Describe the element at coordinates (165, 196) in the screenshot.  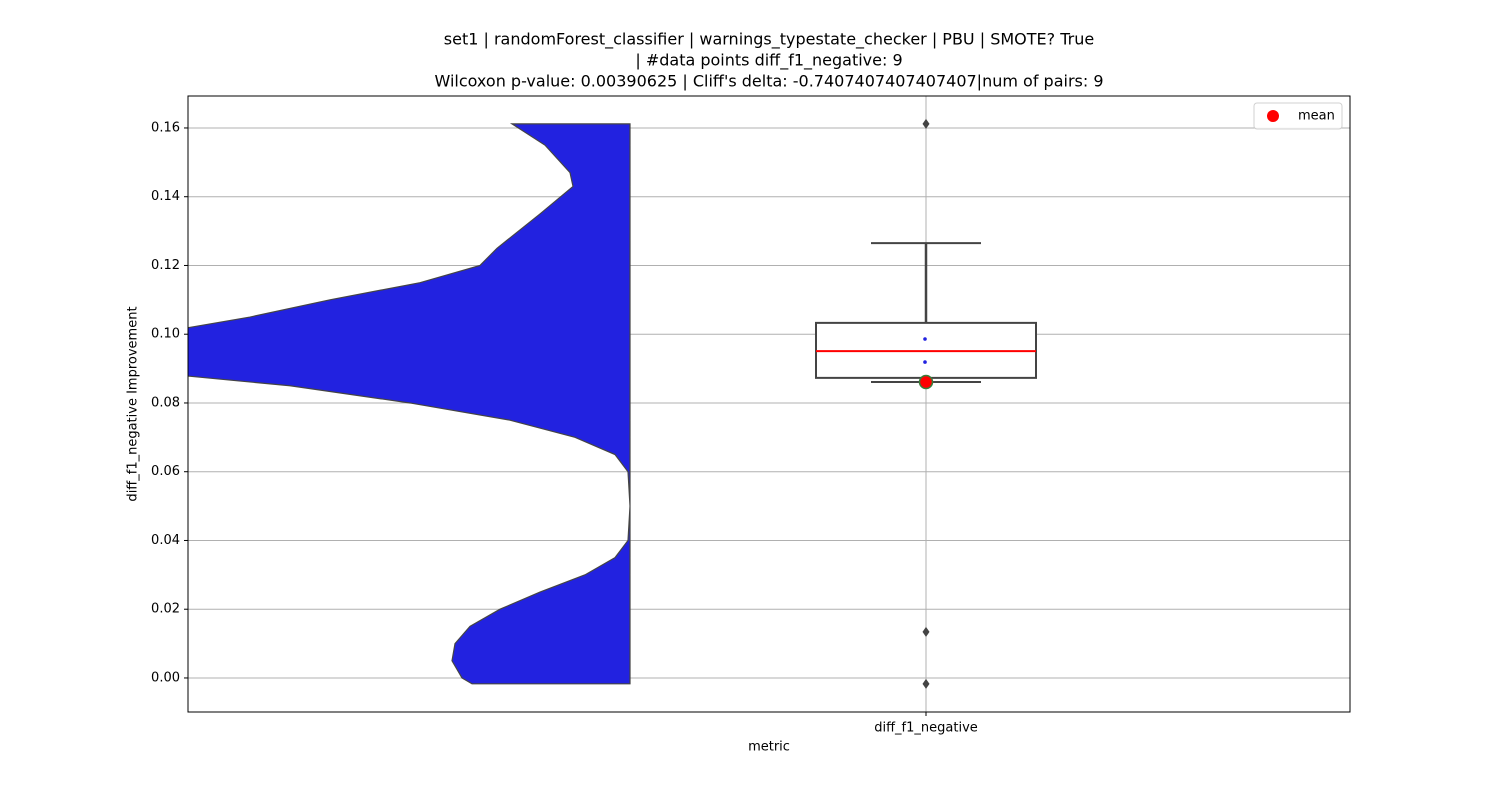
I see `y-tick-label: 0.14` at that location.